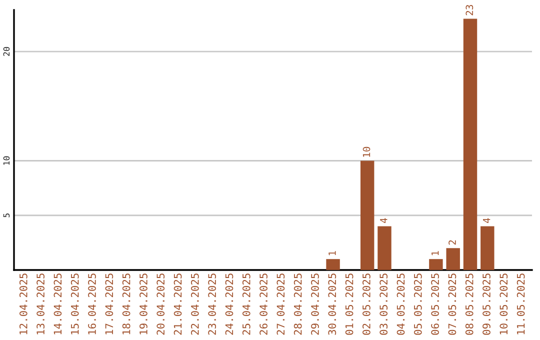  I want to click on x-tick-label: 02.05.2025, so click(366, 304).